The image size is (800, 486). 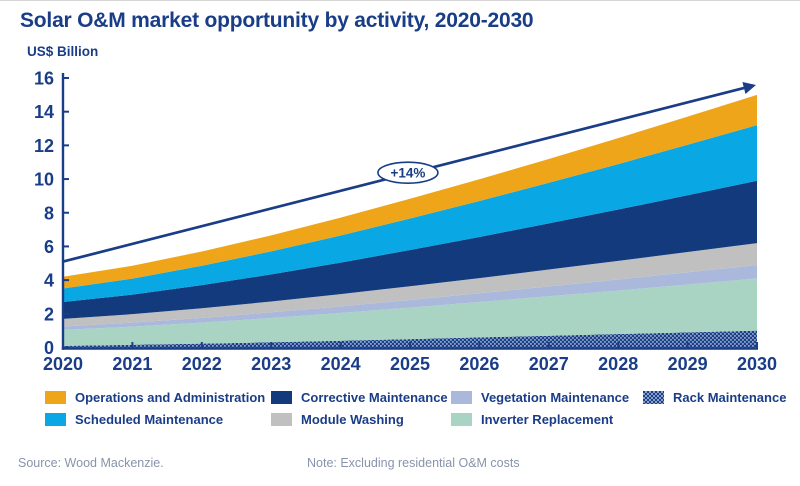 I want to click on area-vegetation-maintenance, so click(x=410, y=297).